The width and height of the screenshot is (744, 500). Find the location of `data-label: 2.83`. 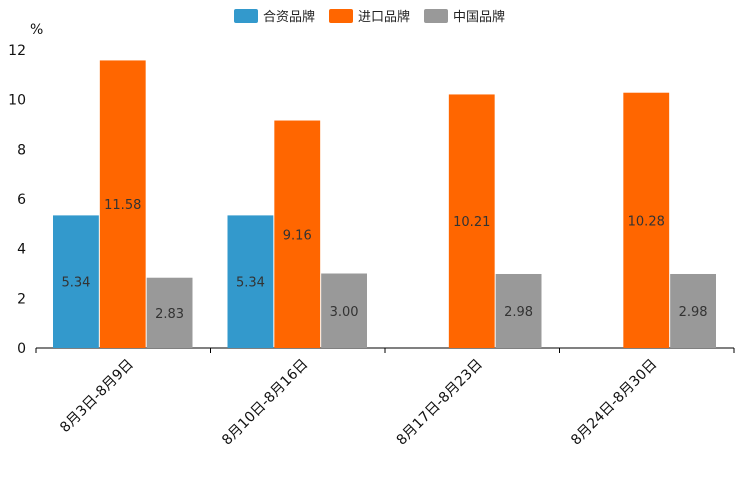

data-label: 2.83 is located at coordinates (169, 314).